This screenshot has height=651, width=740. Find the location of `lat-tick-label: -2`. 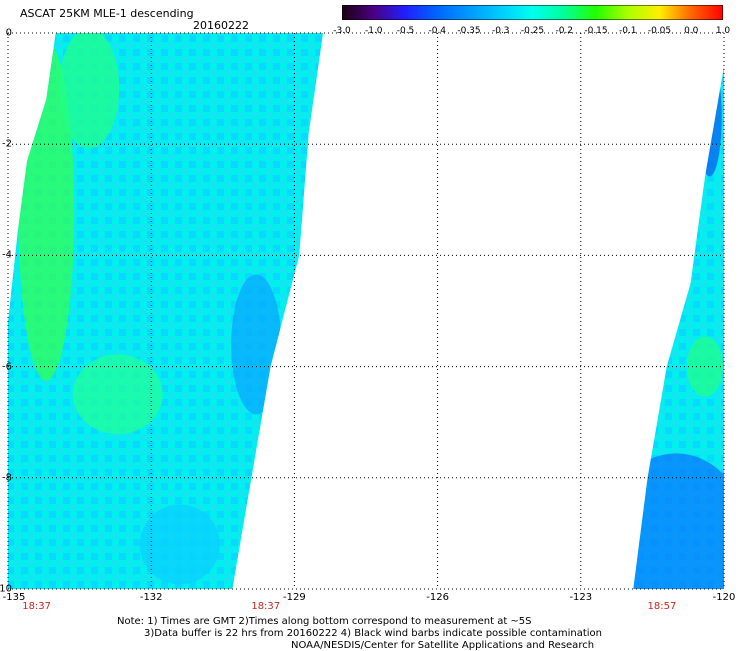

lat-tick-label: -2 is located at coordinates (7, 144).